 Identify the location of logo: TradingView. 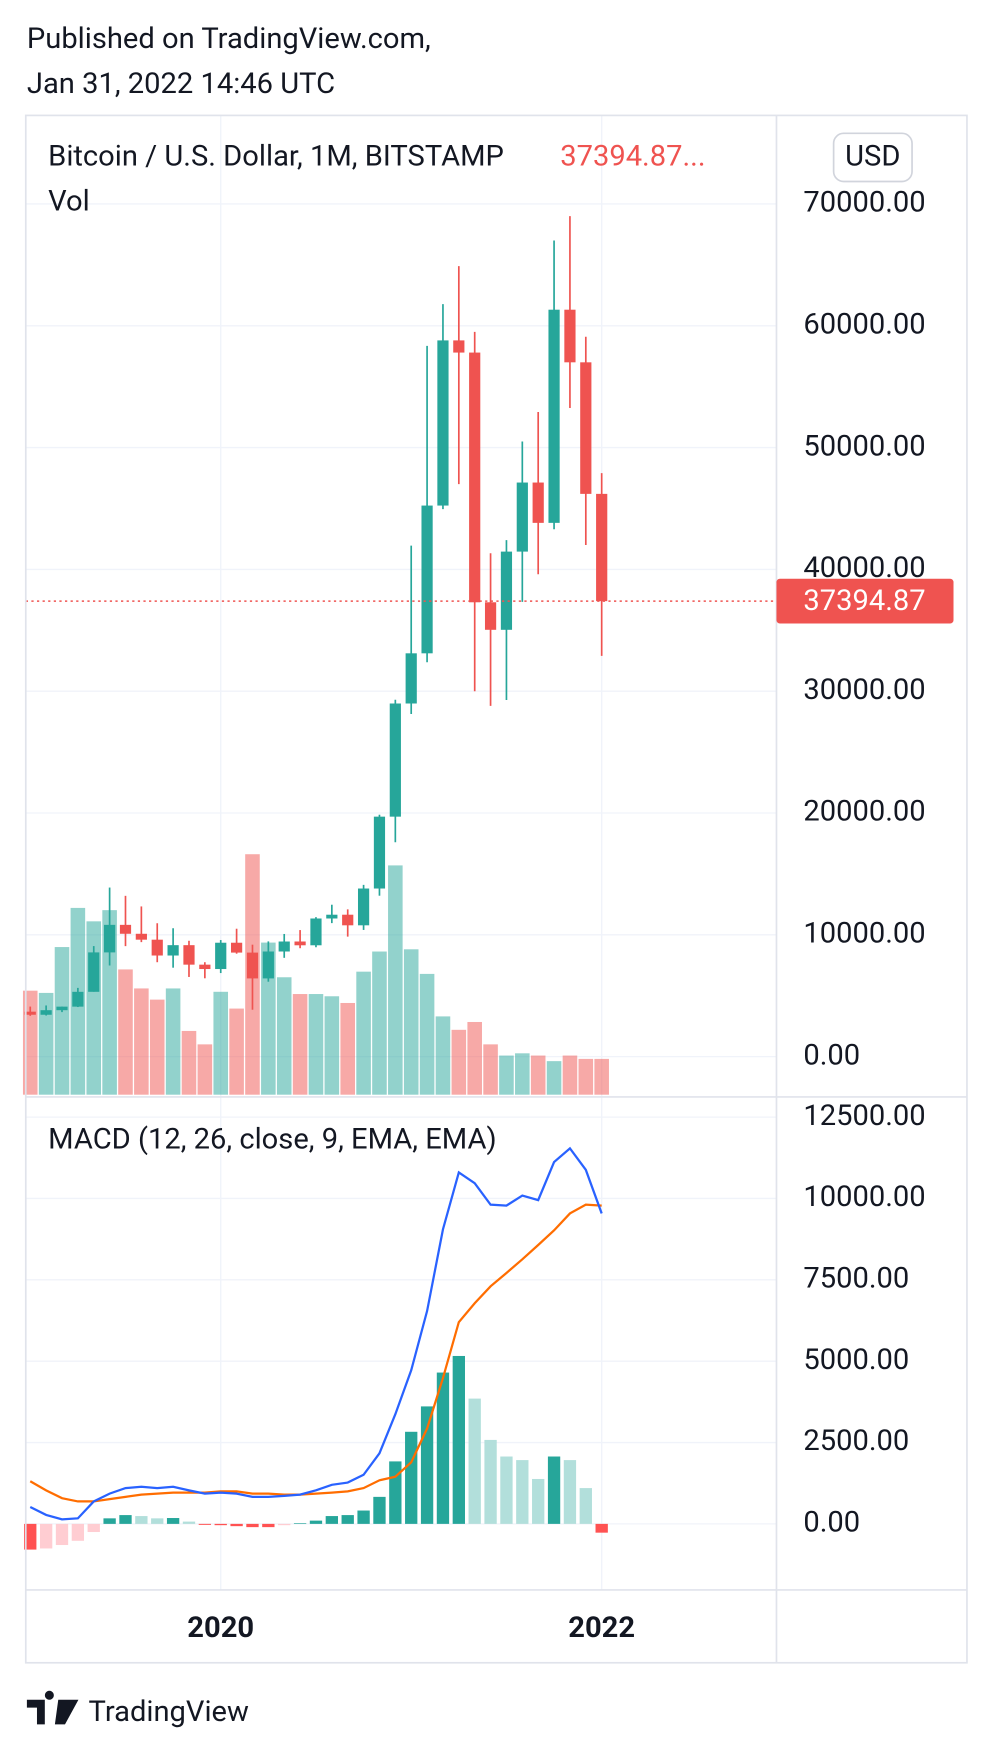
(137, 1709).